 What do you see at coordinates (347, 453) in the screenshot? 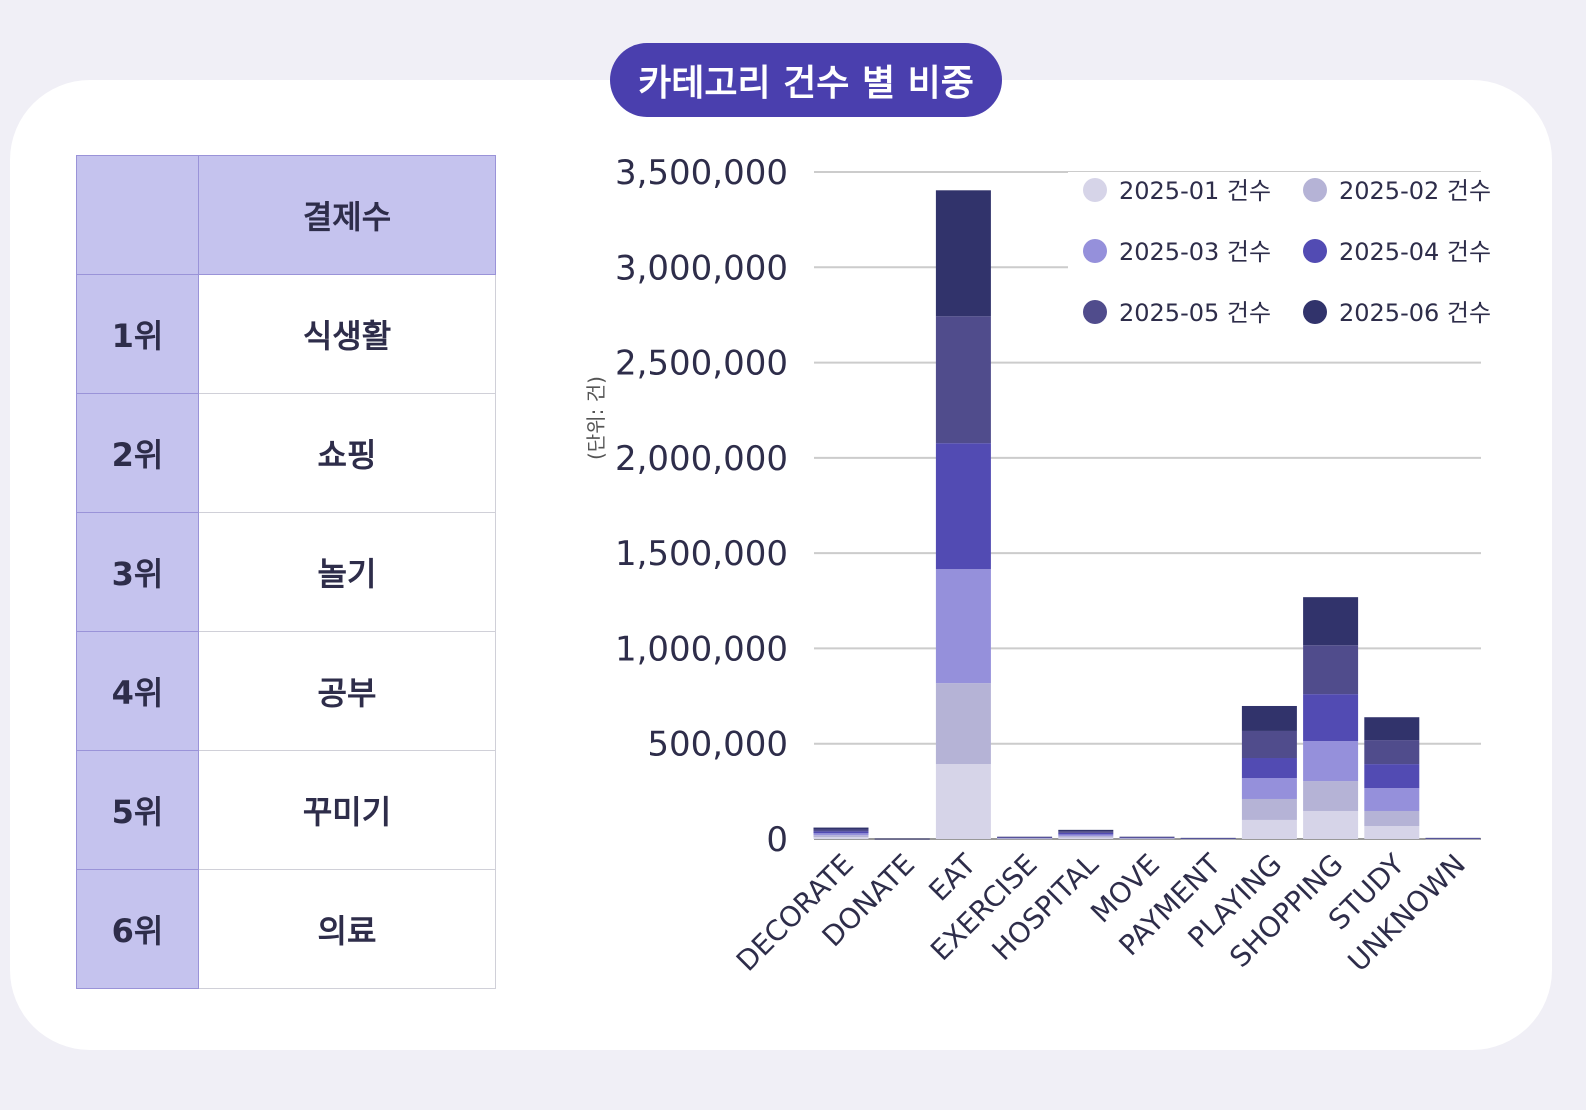
I see `category-cell: 쇼핑` at bounding box center [347, 453].